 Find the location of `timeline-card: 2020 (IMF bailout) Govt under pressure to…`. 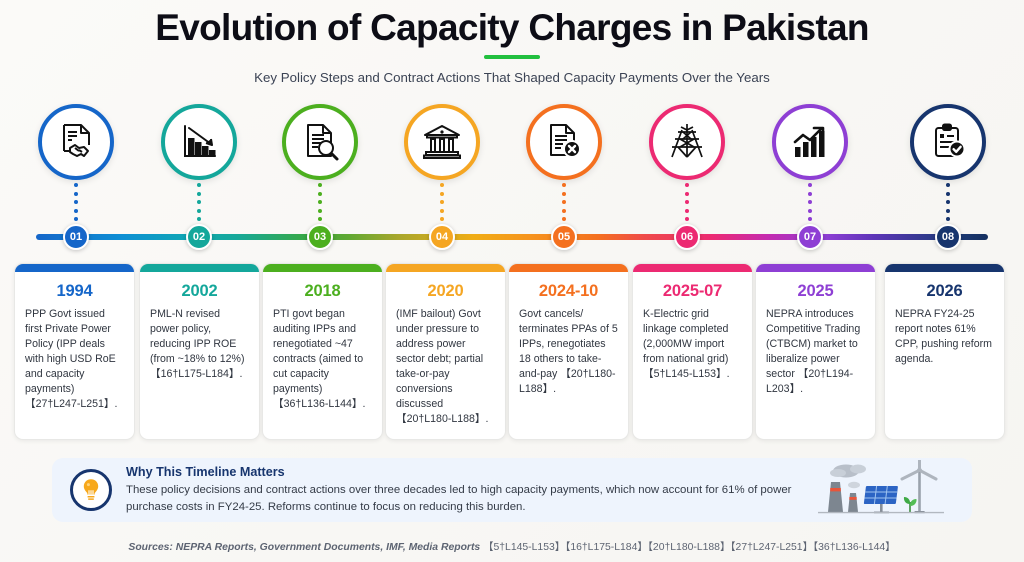

timeline-card: 2020 (IMF bailout) Govt under pressure to… is located at coordinates (445, 351).